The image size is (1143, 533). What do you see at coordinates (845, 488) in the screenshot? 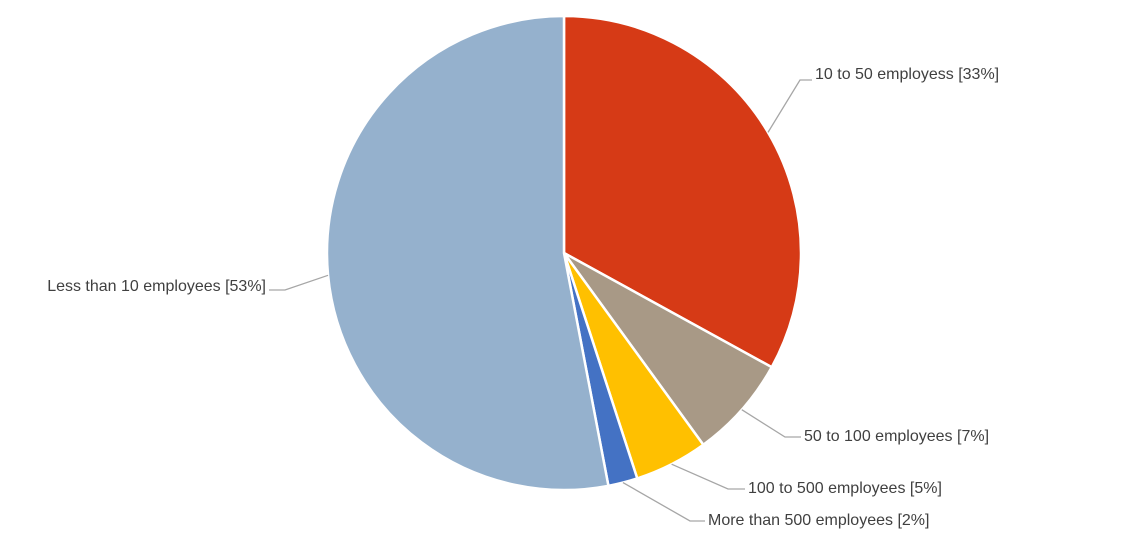
I see `data-label: 100 to 500 employees [5%]` at bounding box center [845, 488].